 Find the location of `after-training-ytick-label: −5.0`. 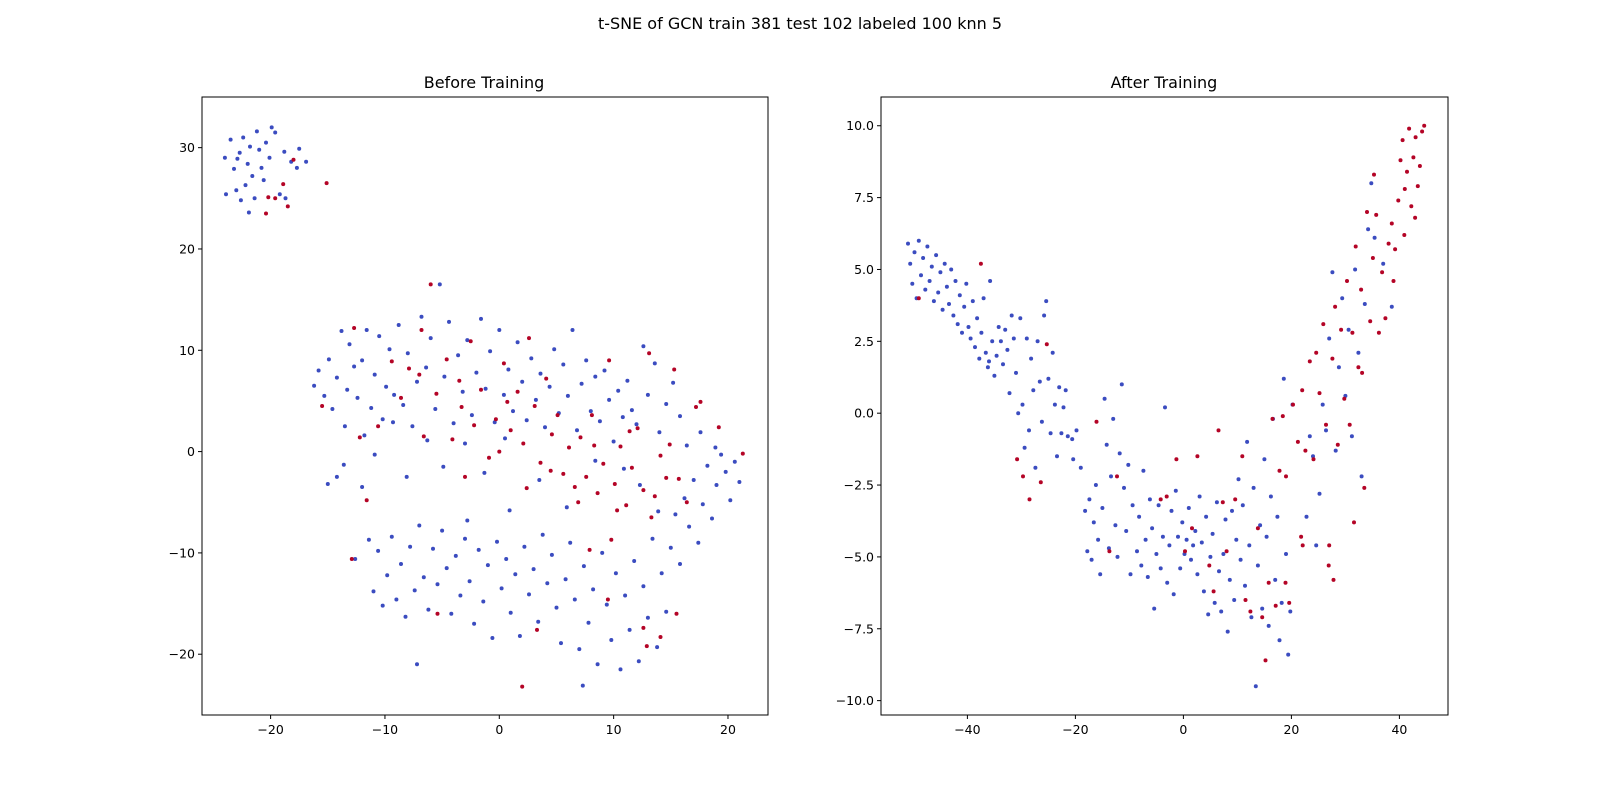

after-training-ytick-label: −5.0 is located at coordinates (859, 556).